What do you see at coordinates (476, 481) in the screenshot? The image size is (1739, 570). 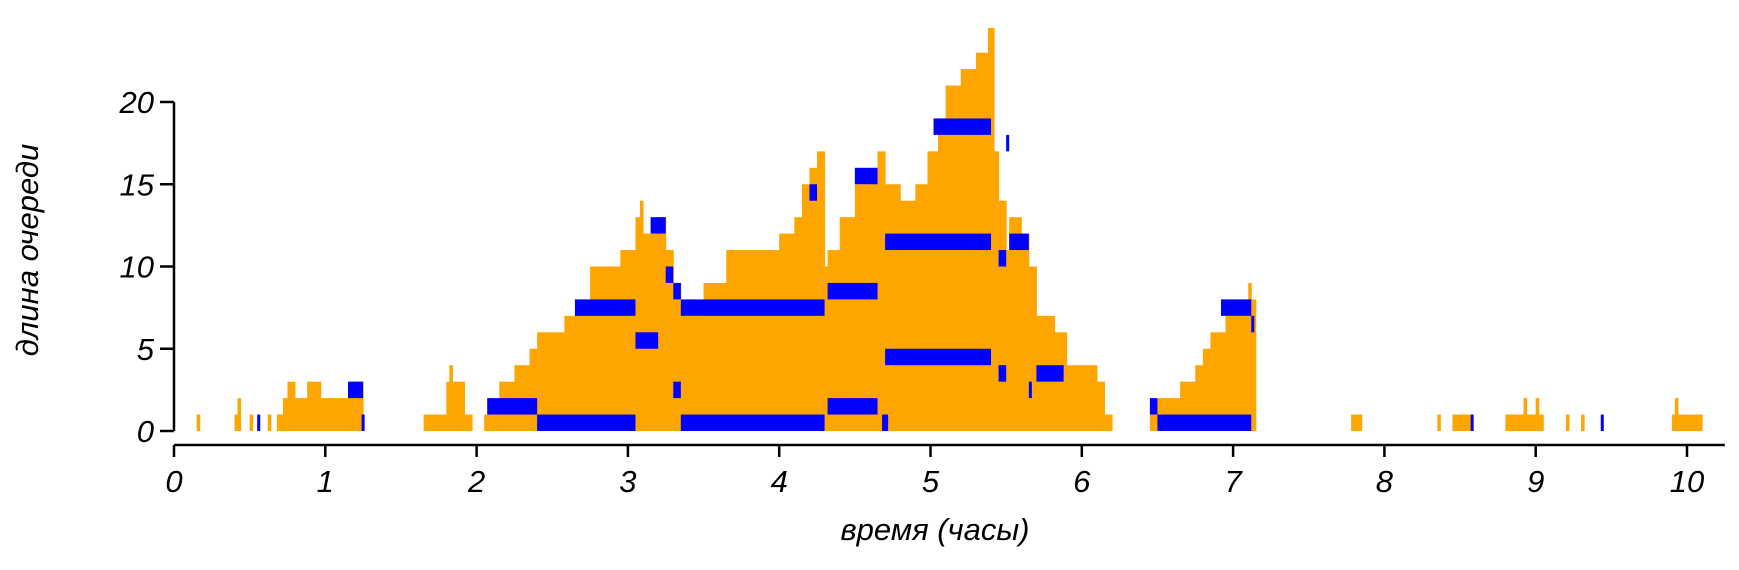 I see `x-tick-label: 2` at bounding box center [476, 481].